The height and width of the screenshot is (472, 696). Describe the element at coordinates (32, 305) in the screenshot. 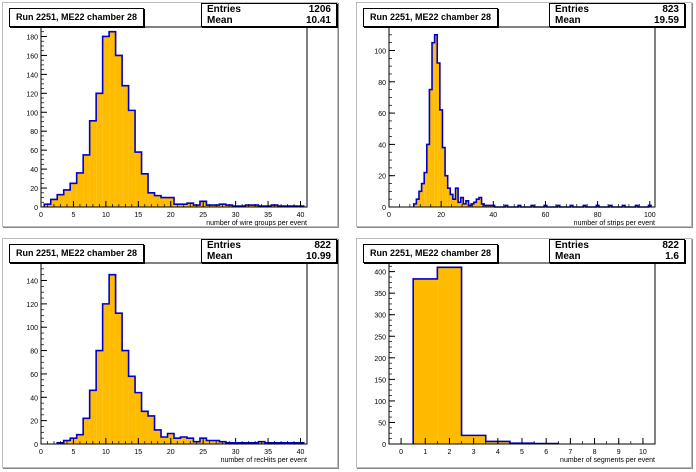

I see `y-tick-label: 120` at that location.